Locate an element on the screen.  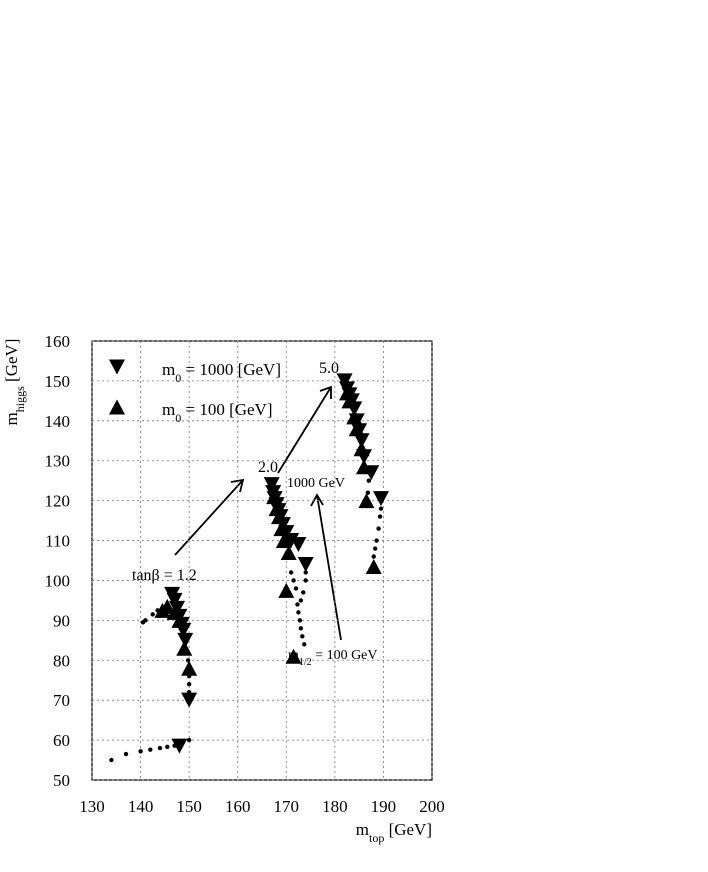
arrows is located at coordinates (258, 513).